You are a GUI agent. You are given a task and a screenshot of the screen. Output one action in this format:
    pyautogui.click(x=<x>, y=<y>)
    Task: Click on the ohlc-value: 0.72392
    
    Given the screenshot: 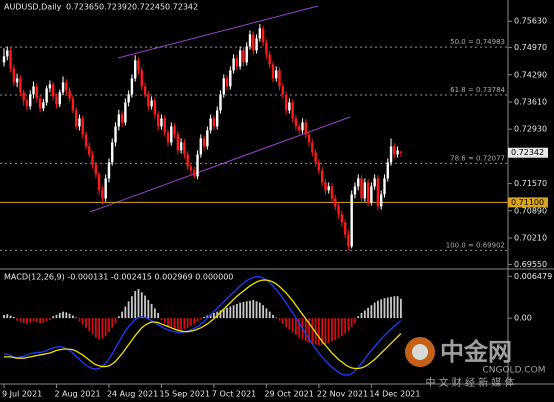 What is the action you would take?
    pyautogui.click(x=115, y=7)
    